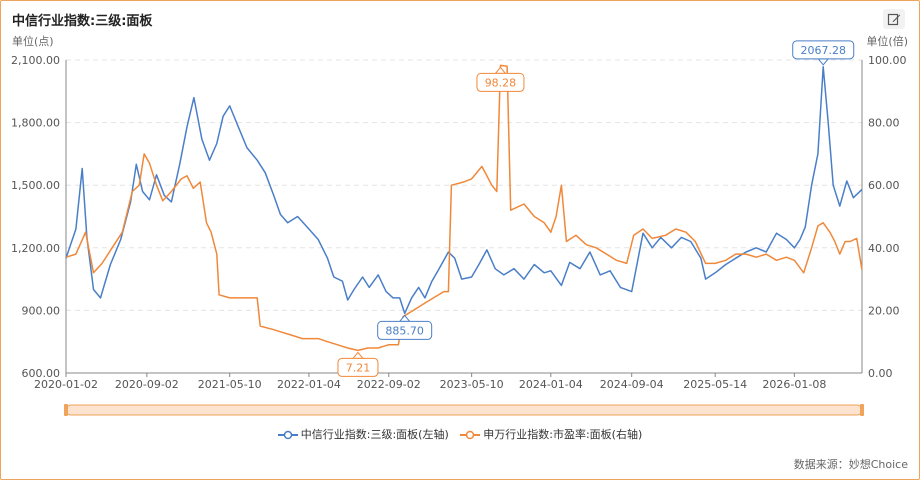 This screenshot has height=480, width=920. I want to click on legend-item-zhongxin: 中信行业指数:三级:面板(左轴), so click(363, 434).